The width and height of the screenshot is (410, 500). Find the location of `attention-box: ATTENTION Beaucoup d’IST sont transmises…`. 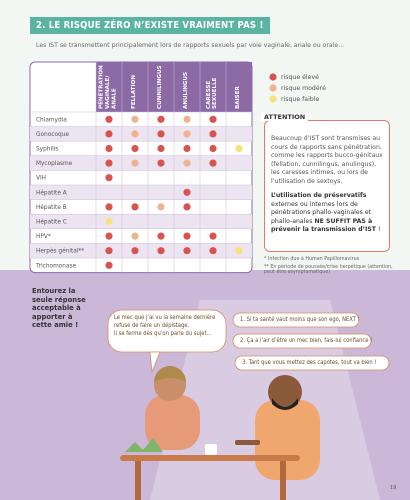

attention-box: ATTENTION Beaucoup d’IST sont transmises… is located at coordinates (325, 182).